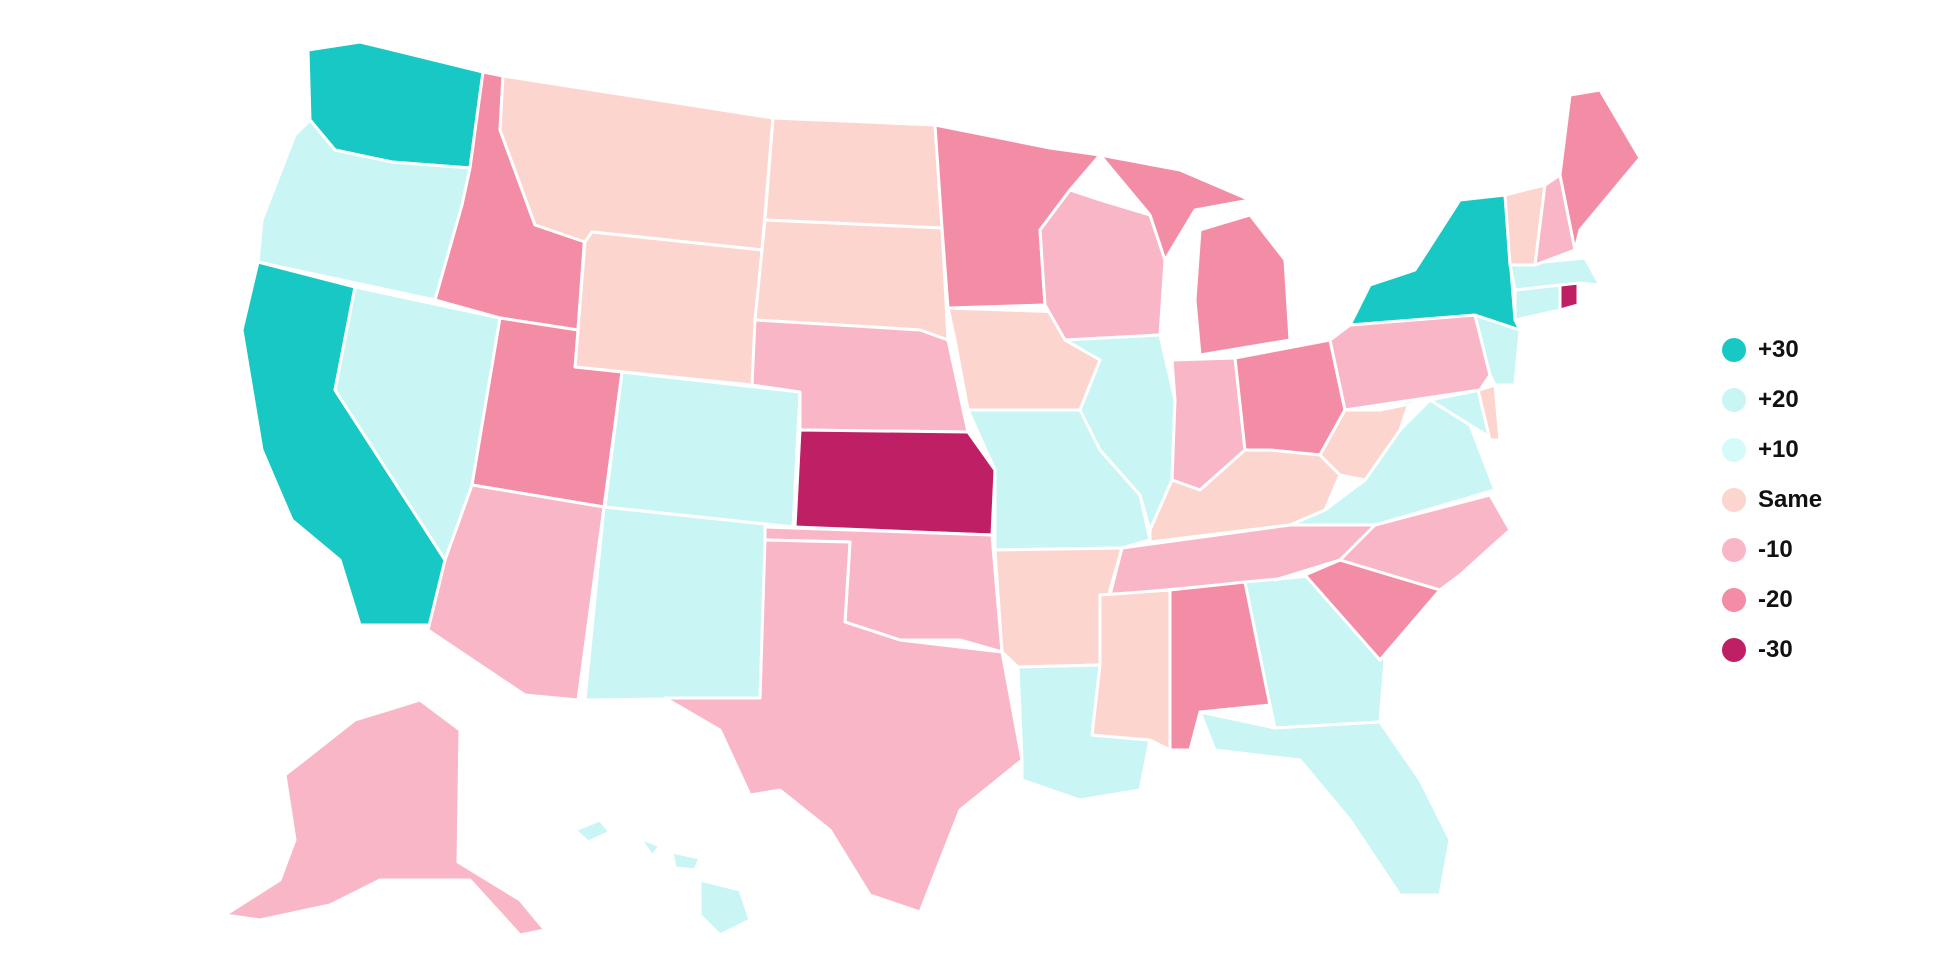  What do you see at coordinates (1775, 649) in the screenshot?
I see `legend-label: -30` at bounding box center [1775, 649].